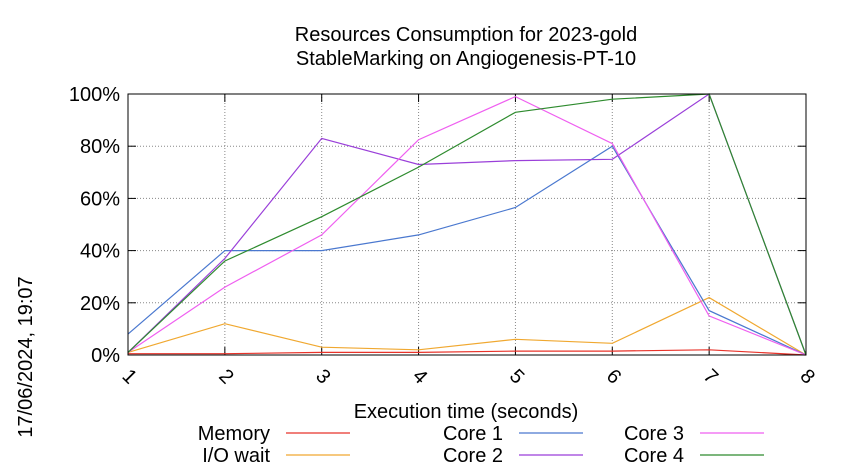  I want to click on y-tick-label: 40%, so click(100, 252).